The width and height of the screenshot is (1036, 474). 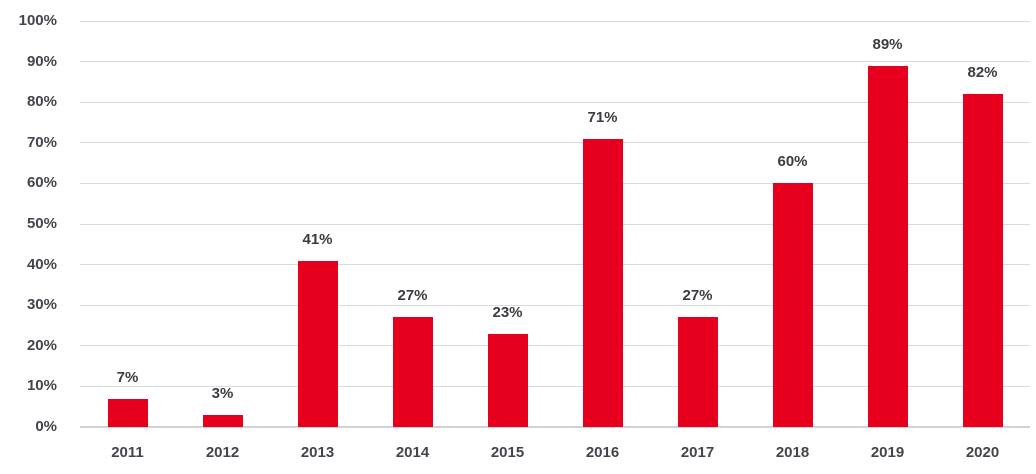 I want to click on bar-value-label: 71%, so click(x=602, y=117).